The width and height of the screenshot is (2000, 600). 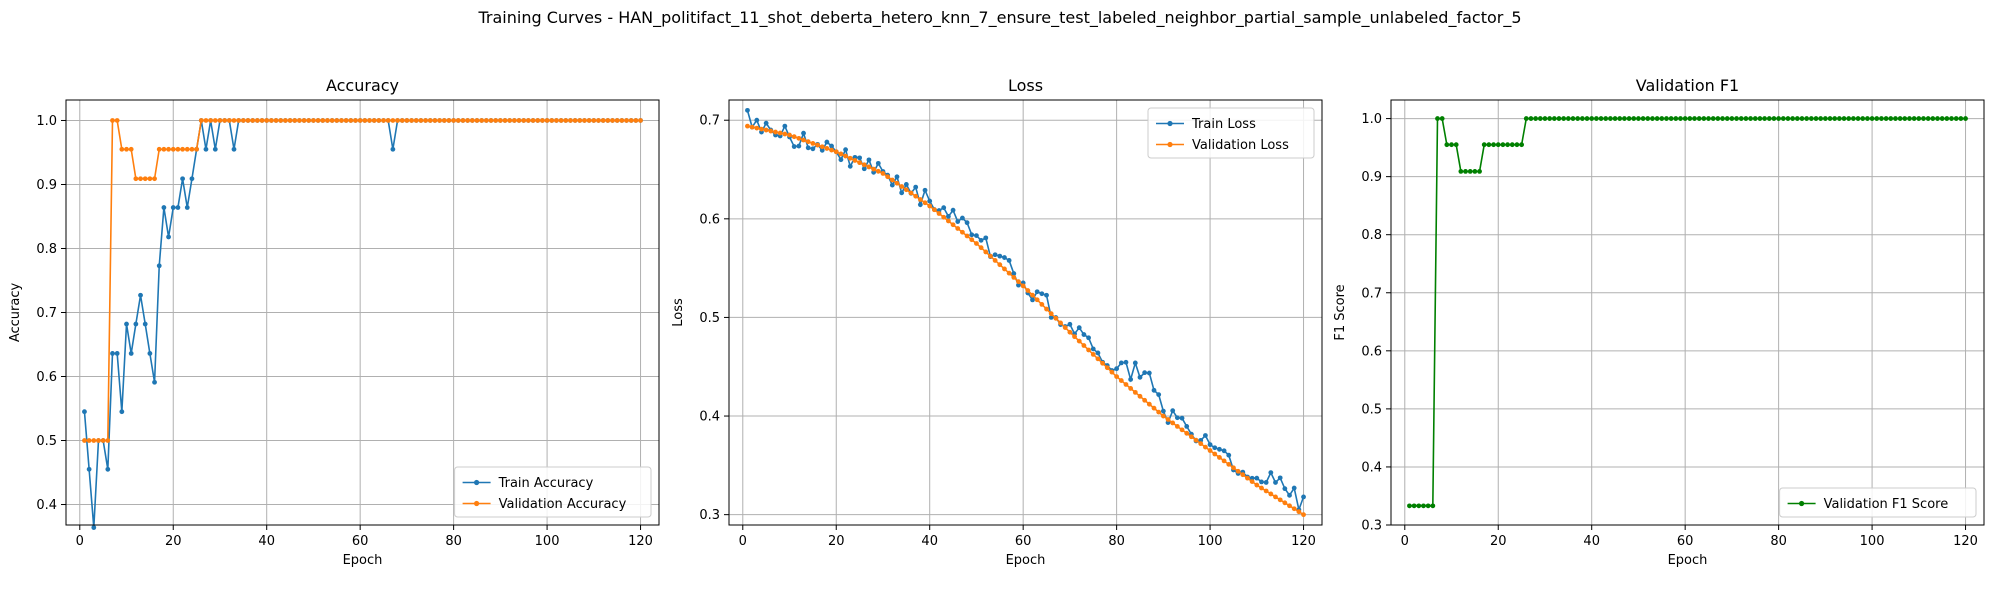 What do you see at coordinates (1498, 541) in the screenshot?
I see `x-tick-label: 20` at bounding box center [1498, 541].